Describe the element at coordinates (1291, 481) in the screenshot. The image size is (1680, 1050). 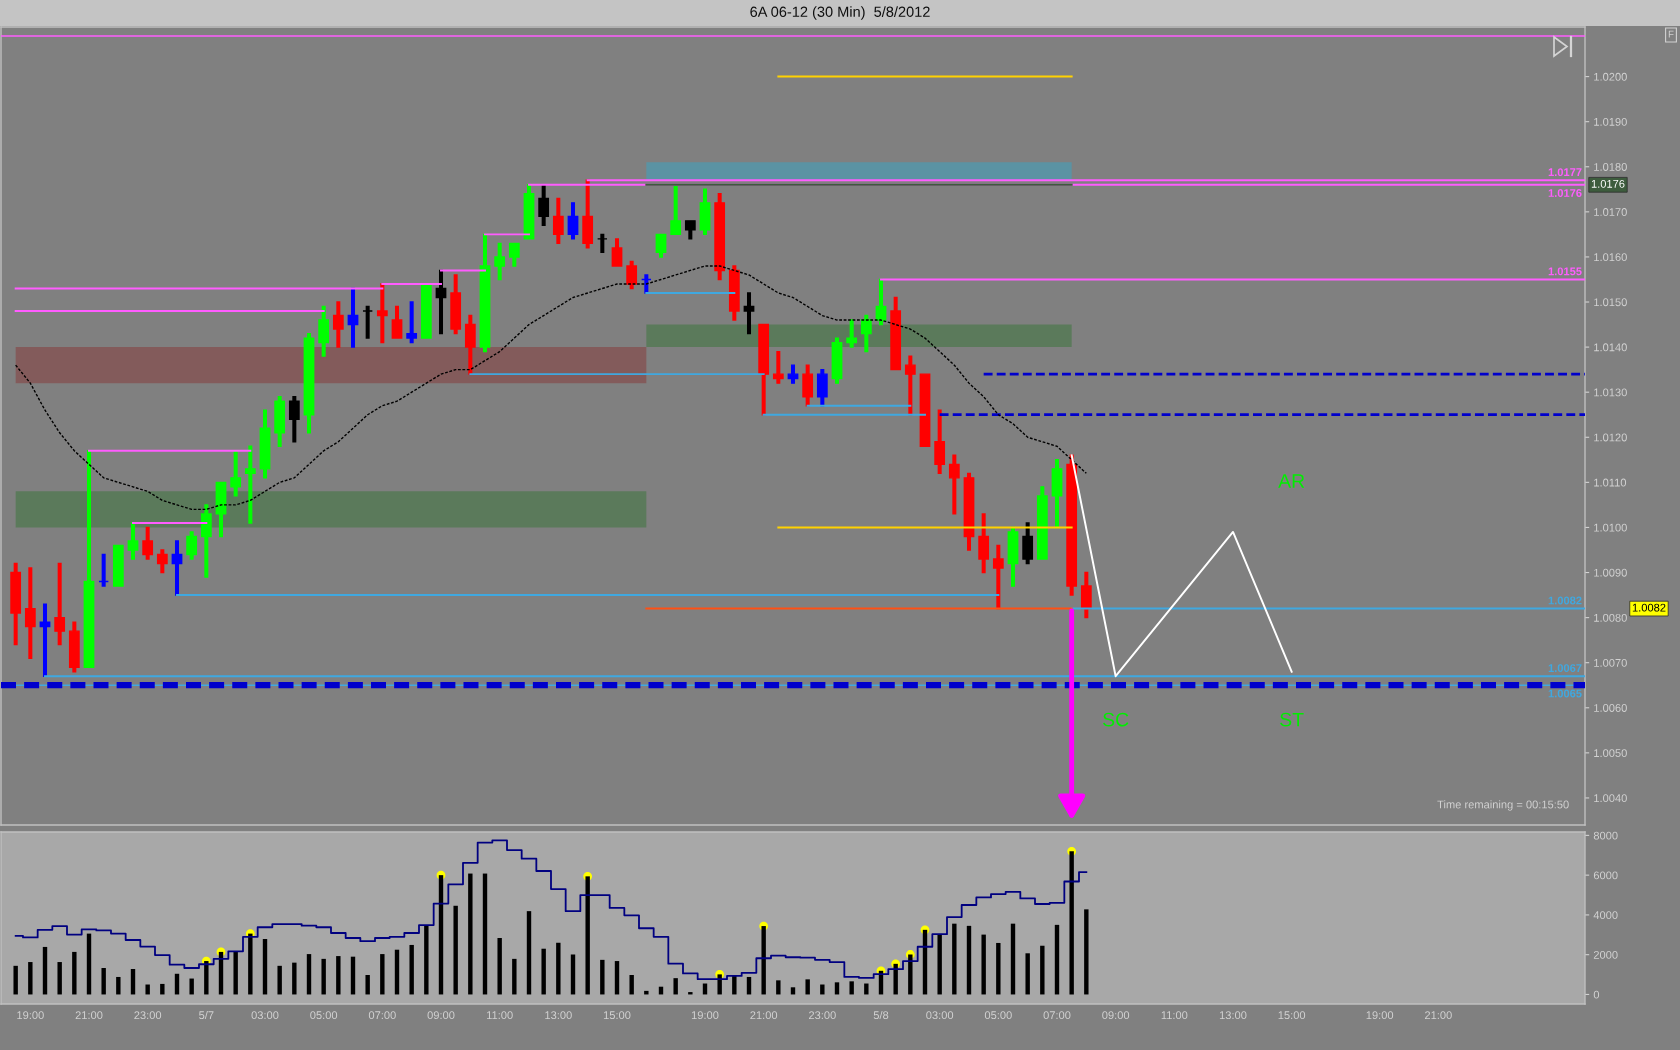
I see `annotation: AR` at that location.